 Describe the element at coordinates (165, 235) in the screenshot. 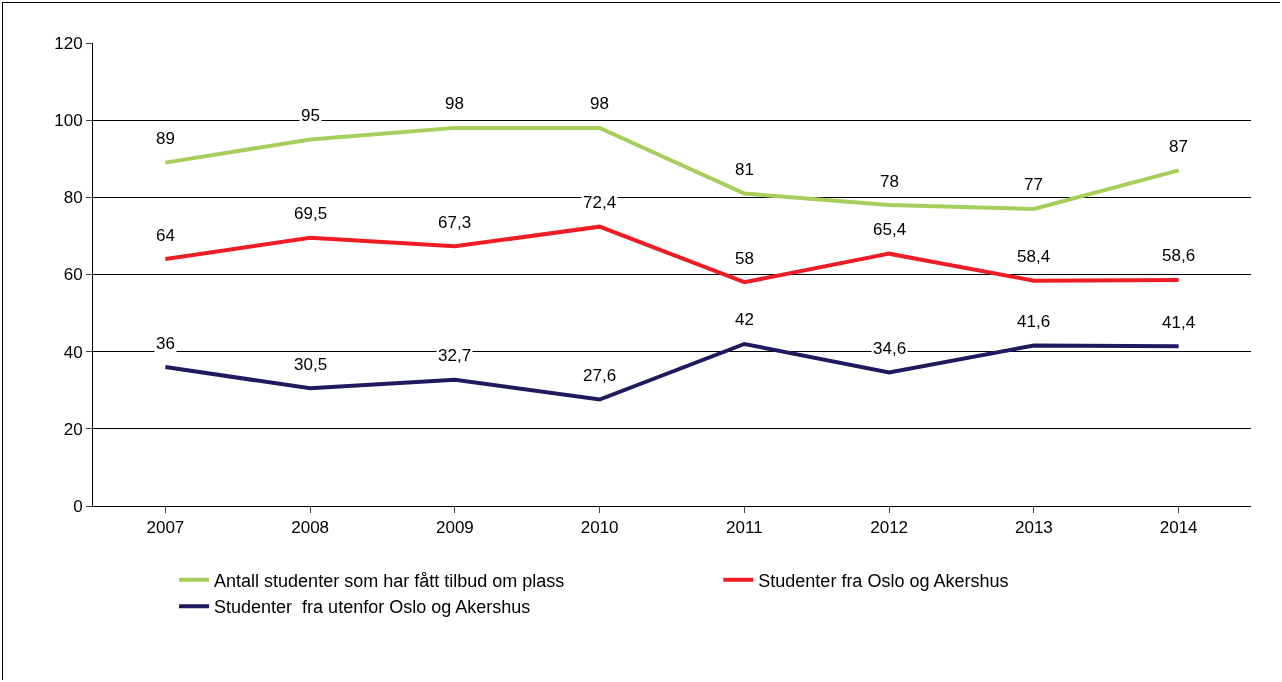

I see `data-label: 64` at that location.